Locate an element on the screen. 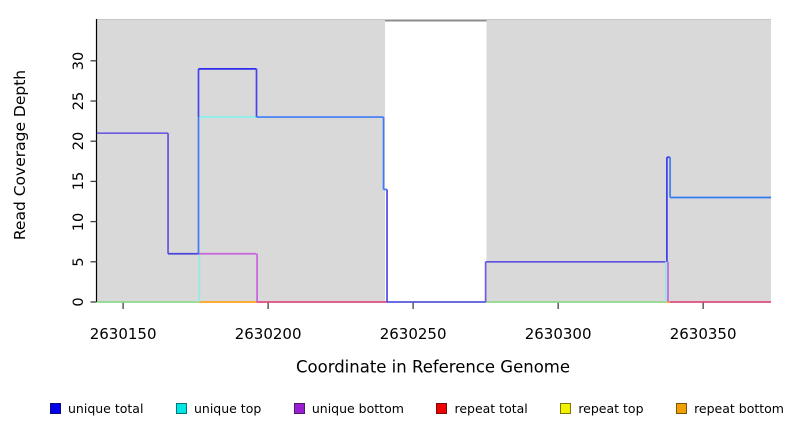 Image resolution: width=792 pixels, height=432 pixels. legend-label: repeat bottom is located at coordinates (739, 408).